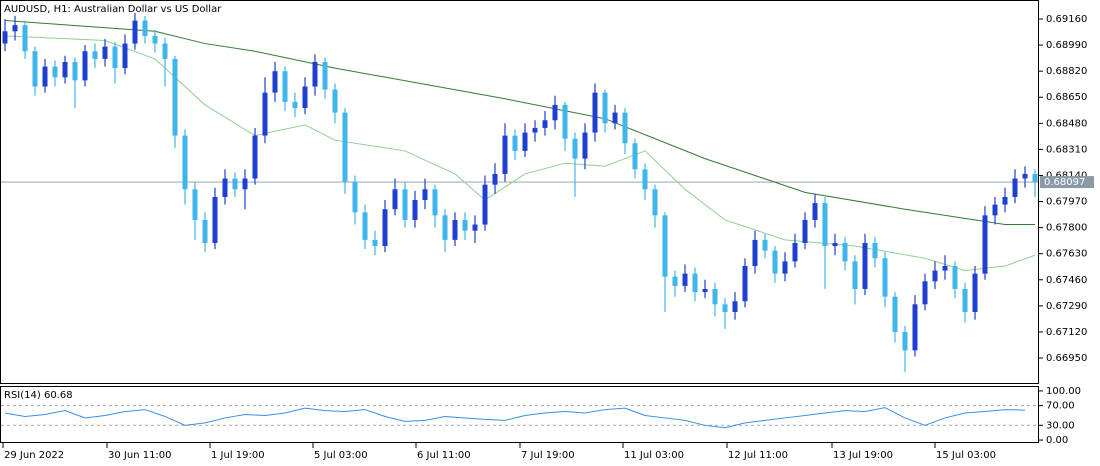 This screenshot has width=1100, height=466. Describe the element at coordinates (548, 455) in the screenshot. I see `x-tick-label: 7 Jul 19:00` at that location.